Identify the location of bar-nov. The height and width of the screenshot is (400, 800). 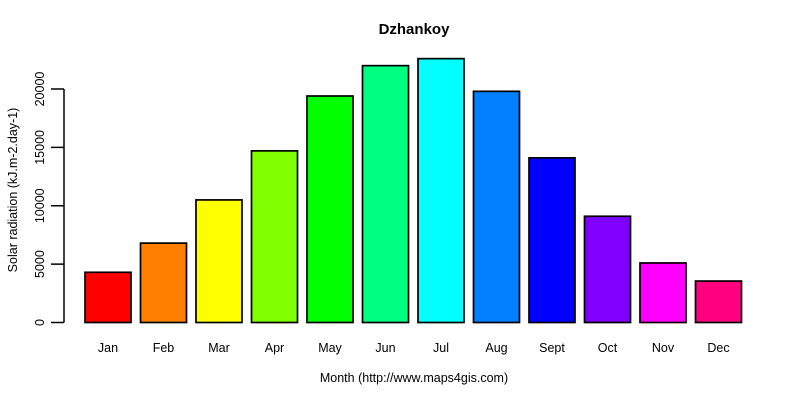
(663, 293).